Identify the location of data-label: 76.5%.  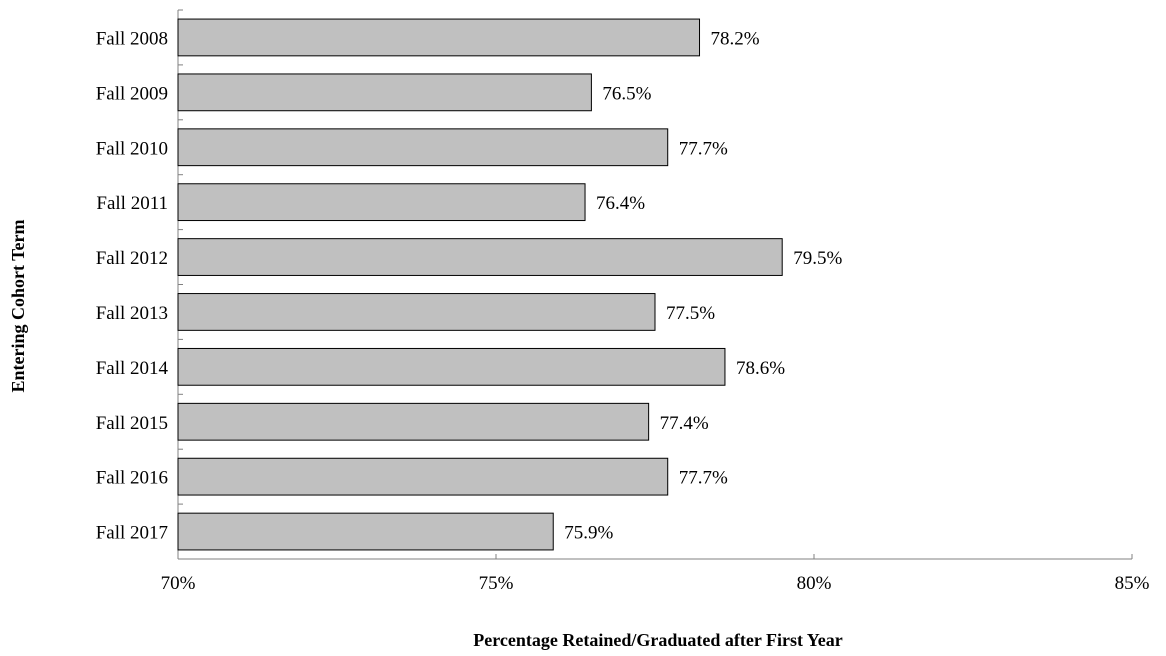
(626, 93).